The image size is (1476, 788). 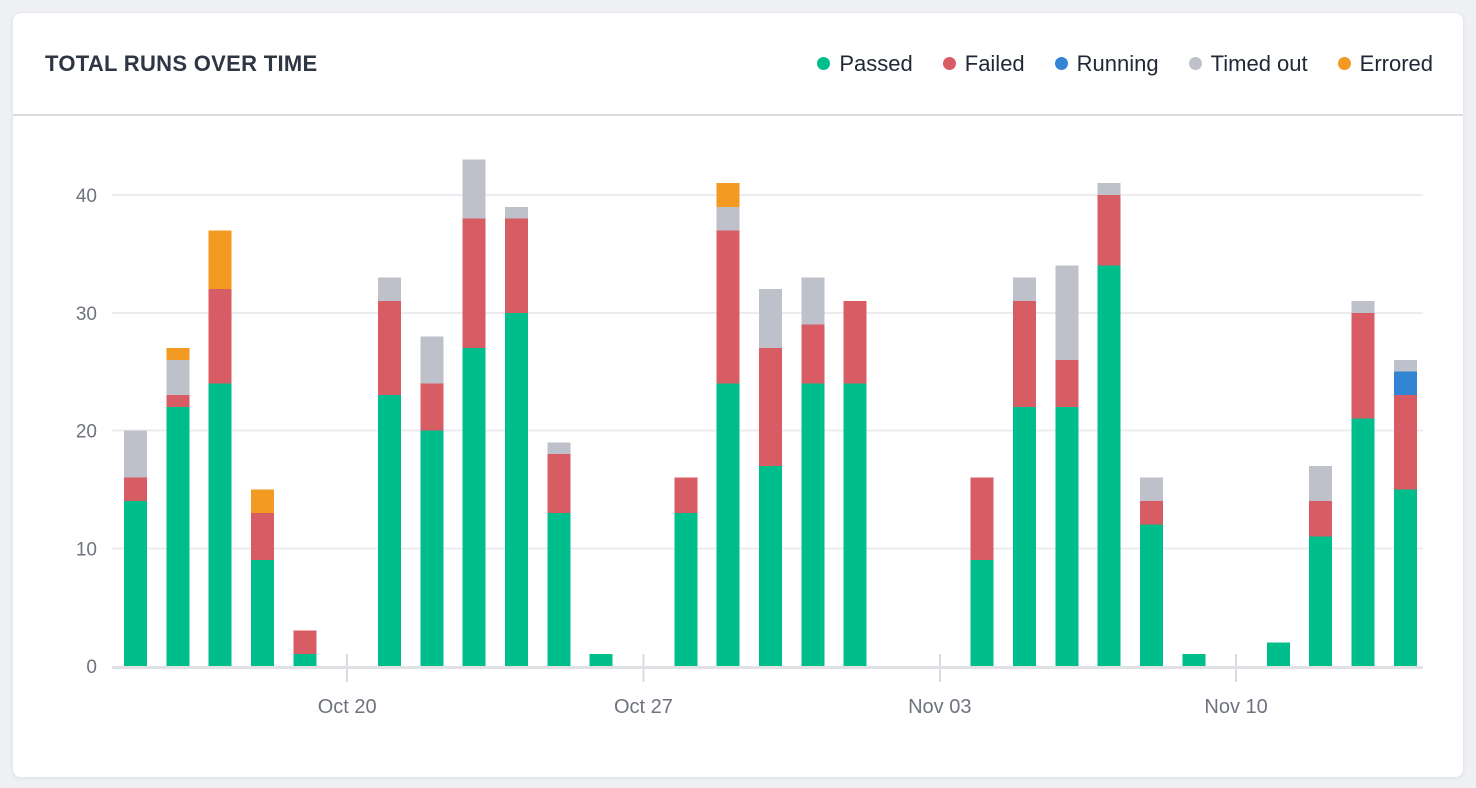 What do you see at coordinates (86, 314) in the screenshot?
I see `y-axis-label: 30` at bounding box center [86, 314].